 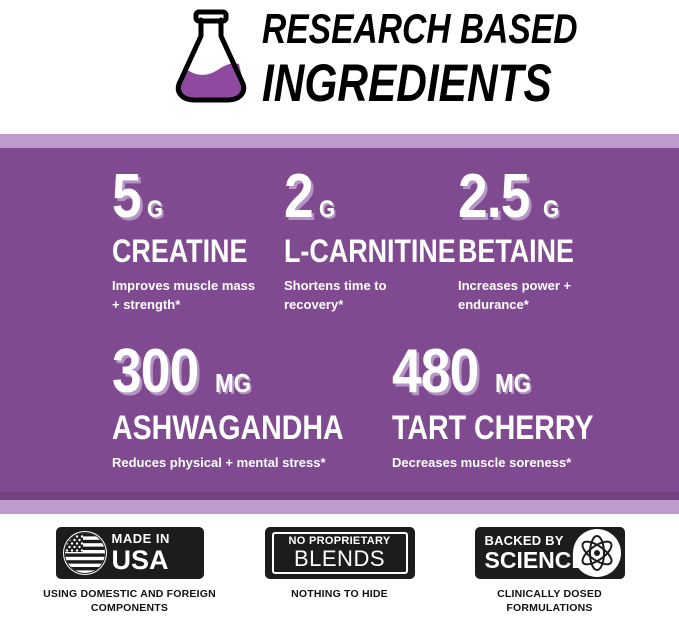 I want to click on header-title-block: RESEARCH BASED INGREDIENTS, so click(x=420, y=57).